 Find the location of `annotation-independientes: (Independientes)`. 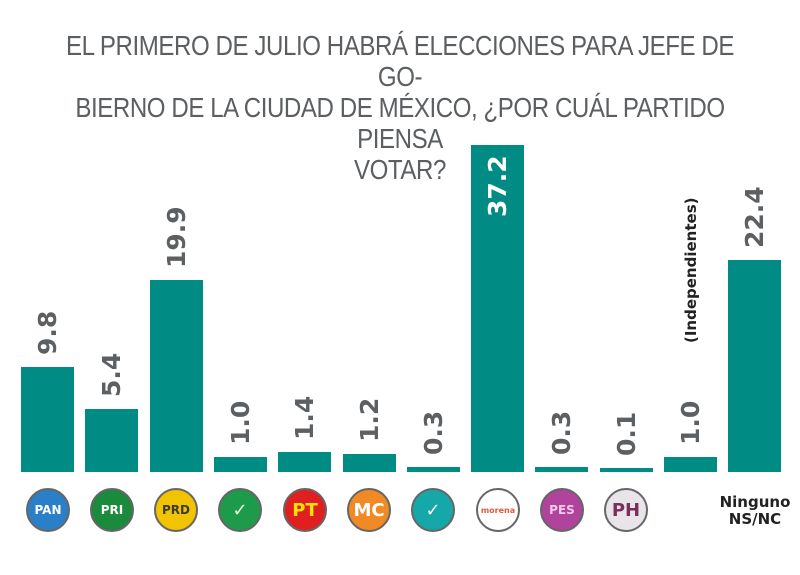

annotation-independientes: (Independientes) is located at coordinates (690, 270).